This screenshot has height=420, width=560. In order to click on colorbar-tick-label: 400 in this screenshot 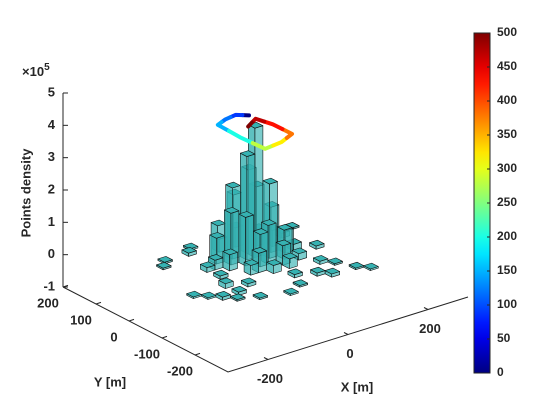, I will do `click(507, 100)`.